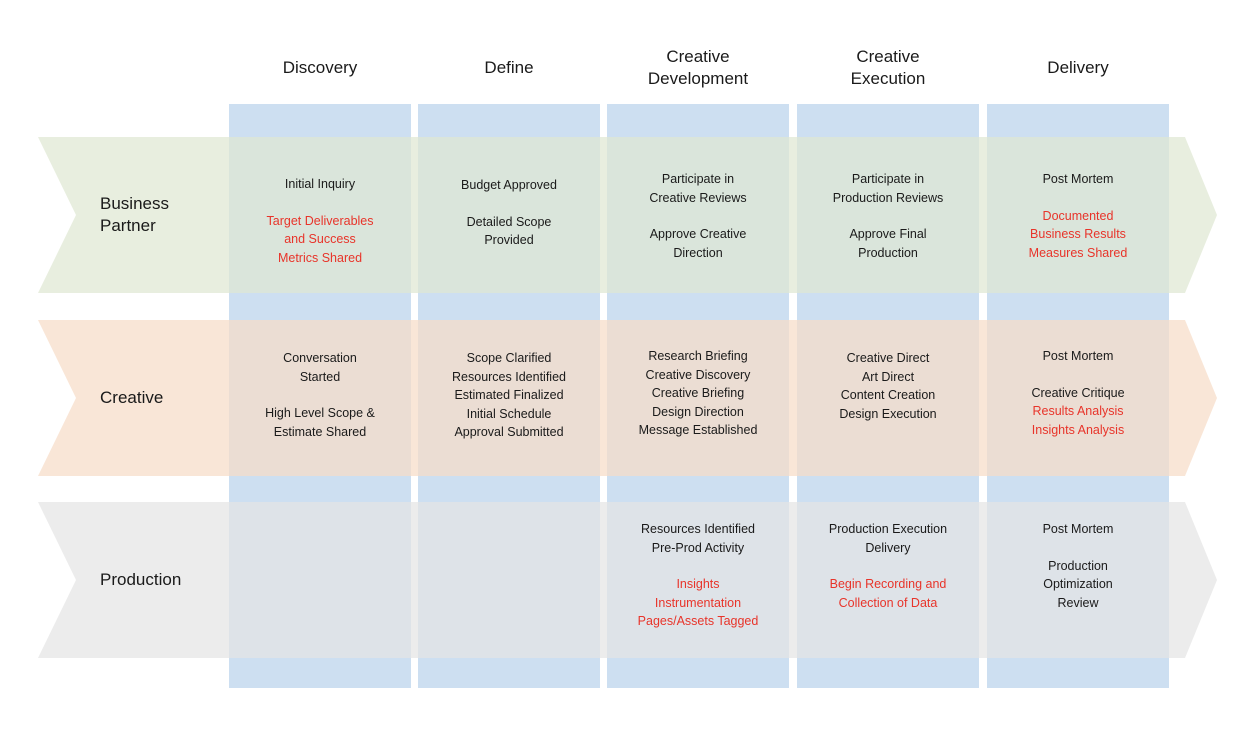  What do you see at coordinates (141, 579) in the screenshot?
I see `lane-label-production: Production` at bounding box center [141, 579].